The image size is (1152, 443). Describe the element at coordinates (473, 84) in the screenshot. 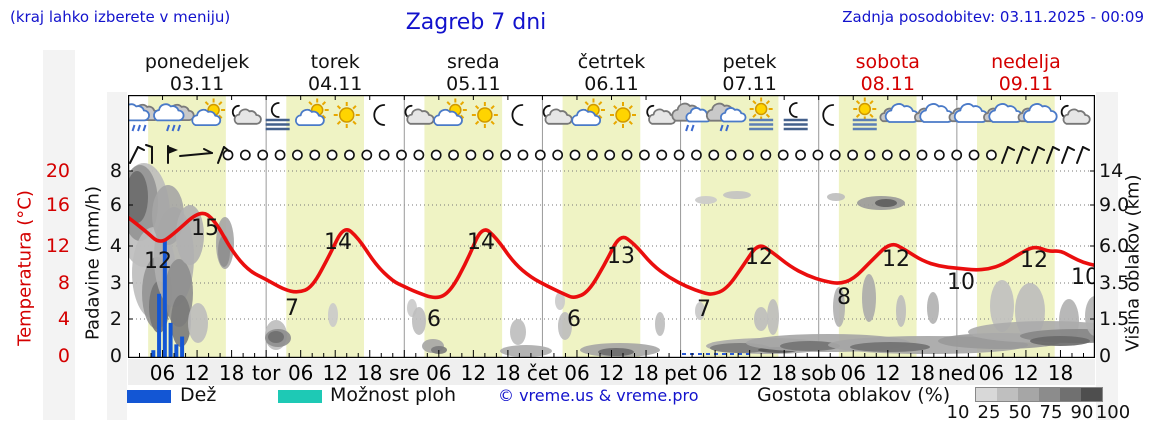

I see `day-date: 05.11` at that location.